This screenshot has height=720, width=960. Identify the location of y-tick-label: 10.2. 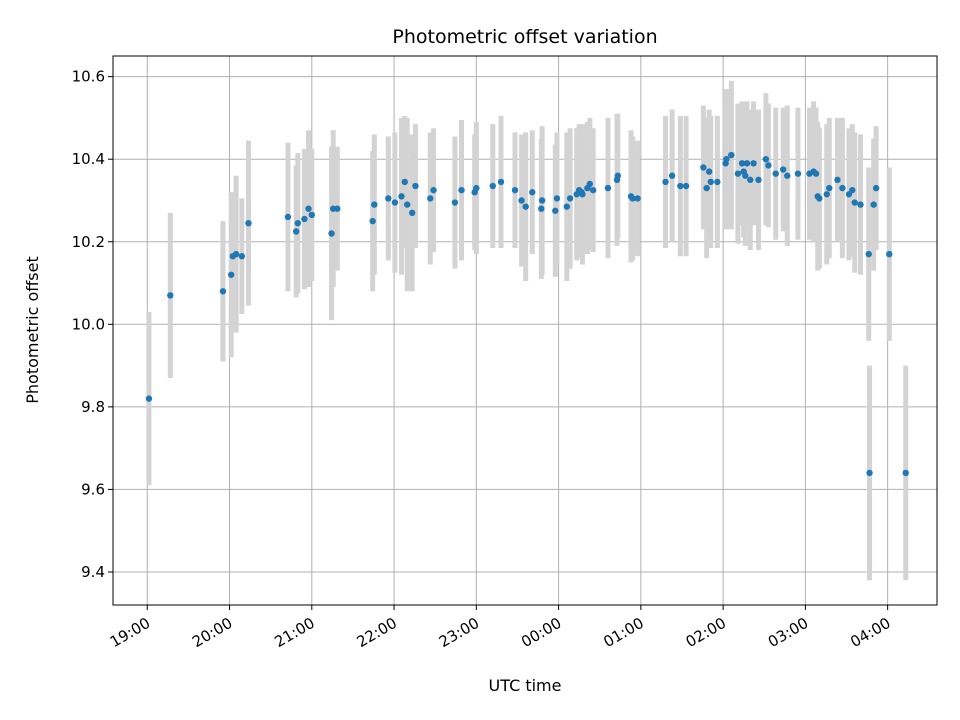
(88, 242).